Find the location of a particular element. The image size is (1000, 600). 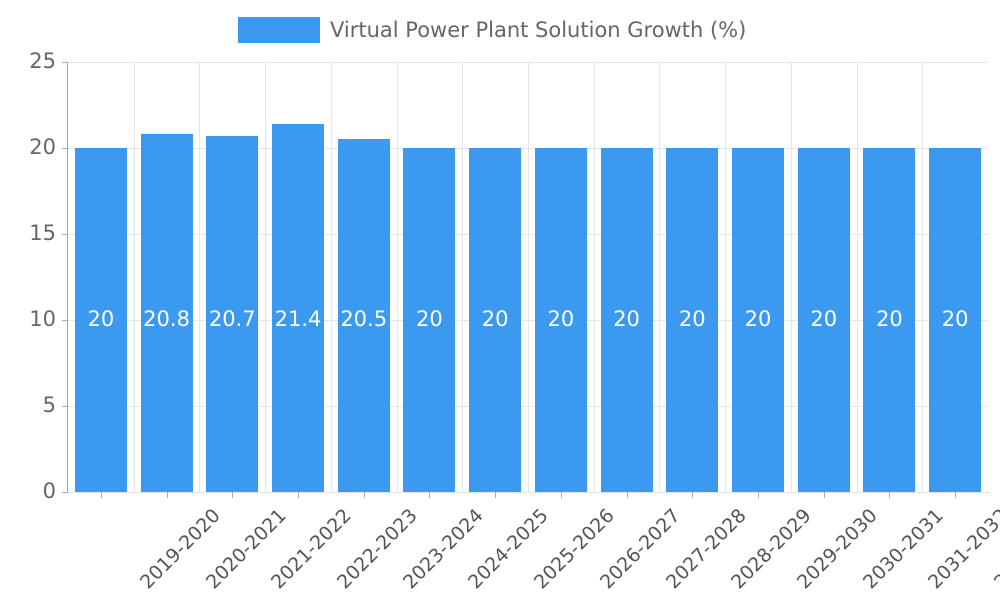

y-axis-spine is located at coordinates (67, 277).